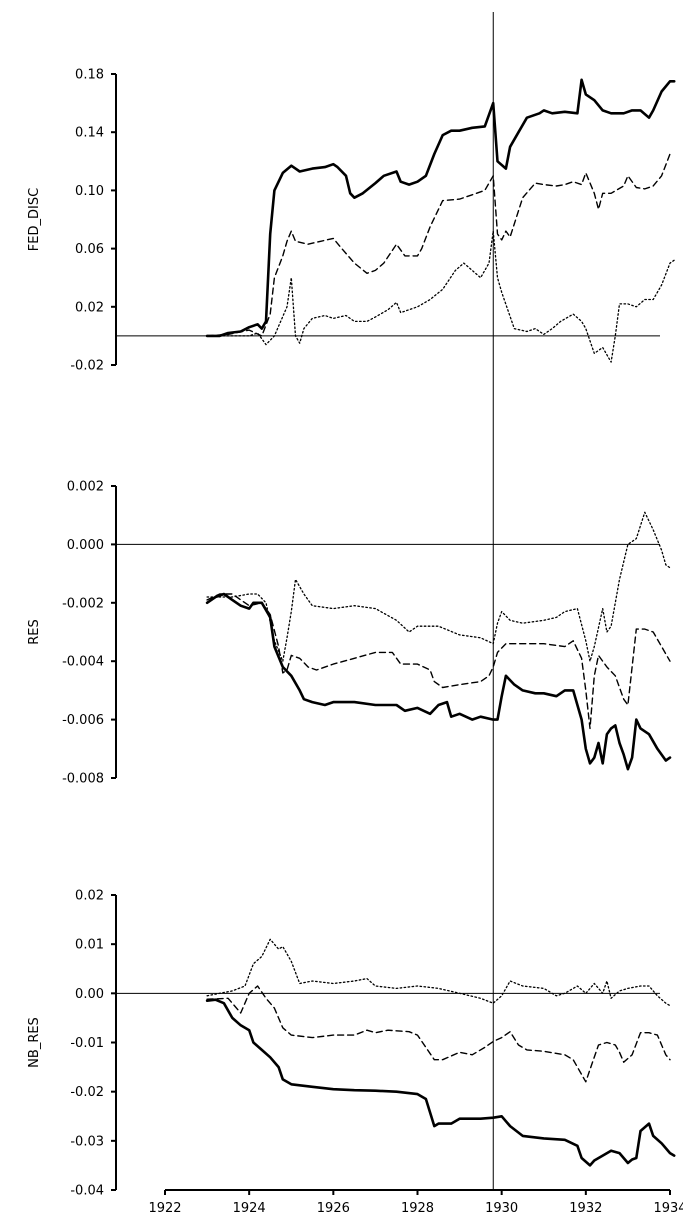 The width and height of the screenshot is (683, 1222). Describe the element at coordinates (83, 662) in the screenshot. I see `y-tick-label: -0.004` at that location.